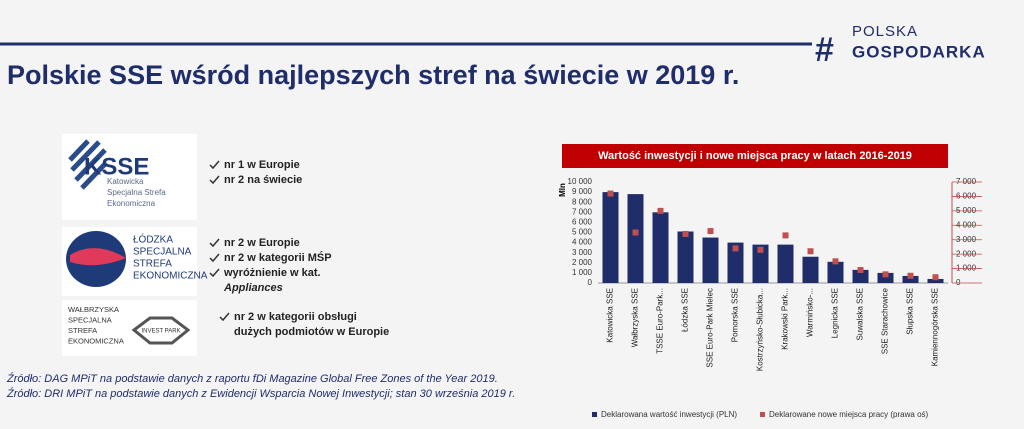 This screenshot has height=429, width=1024. I want to click on x-tick-label: Pomorska SSE, so click(735, 315).